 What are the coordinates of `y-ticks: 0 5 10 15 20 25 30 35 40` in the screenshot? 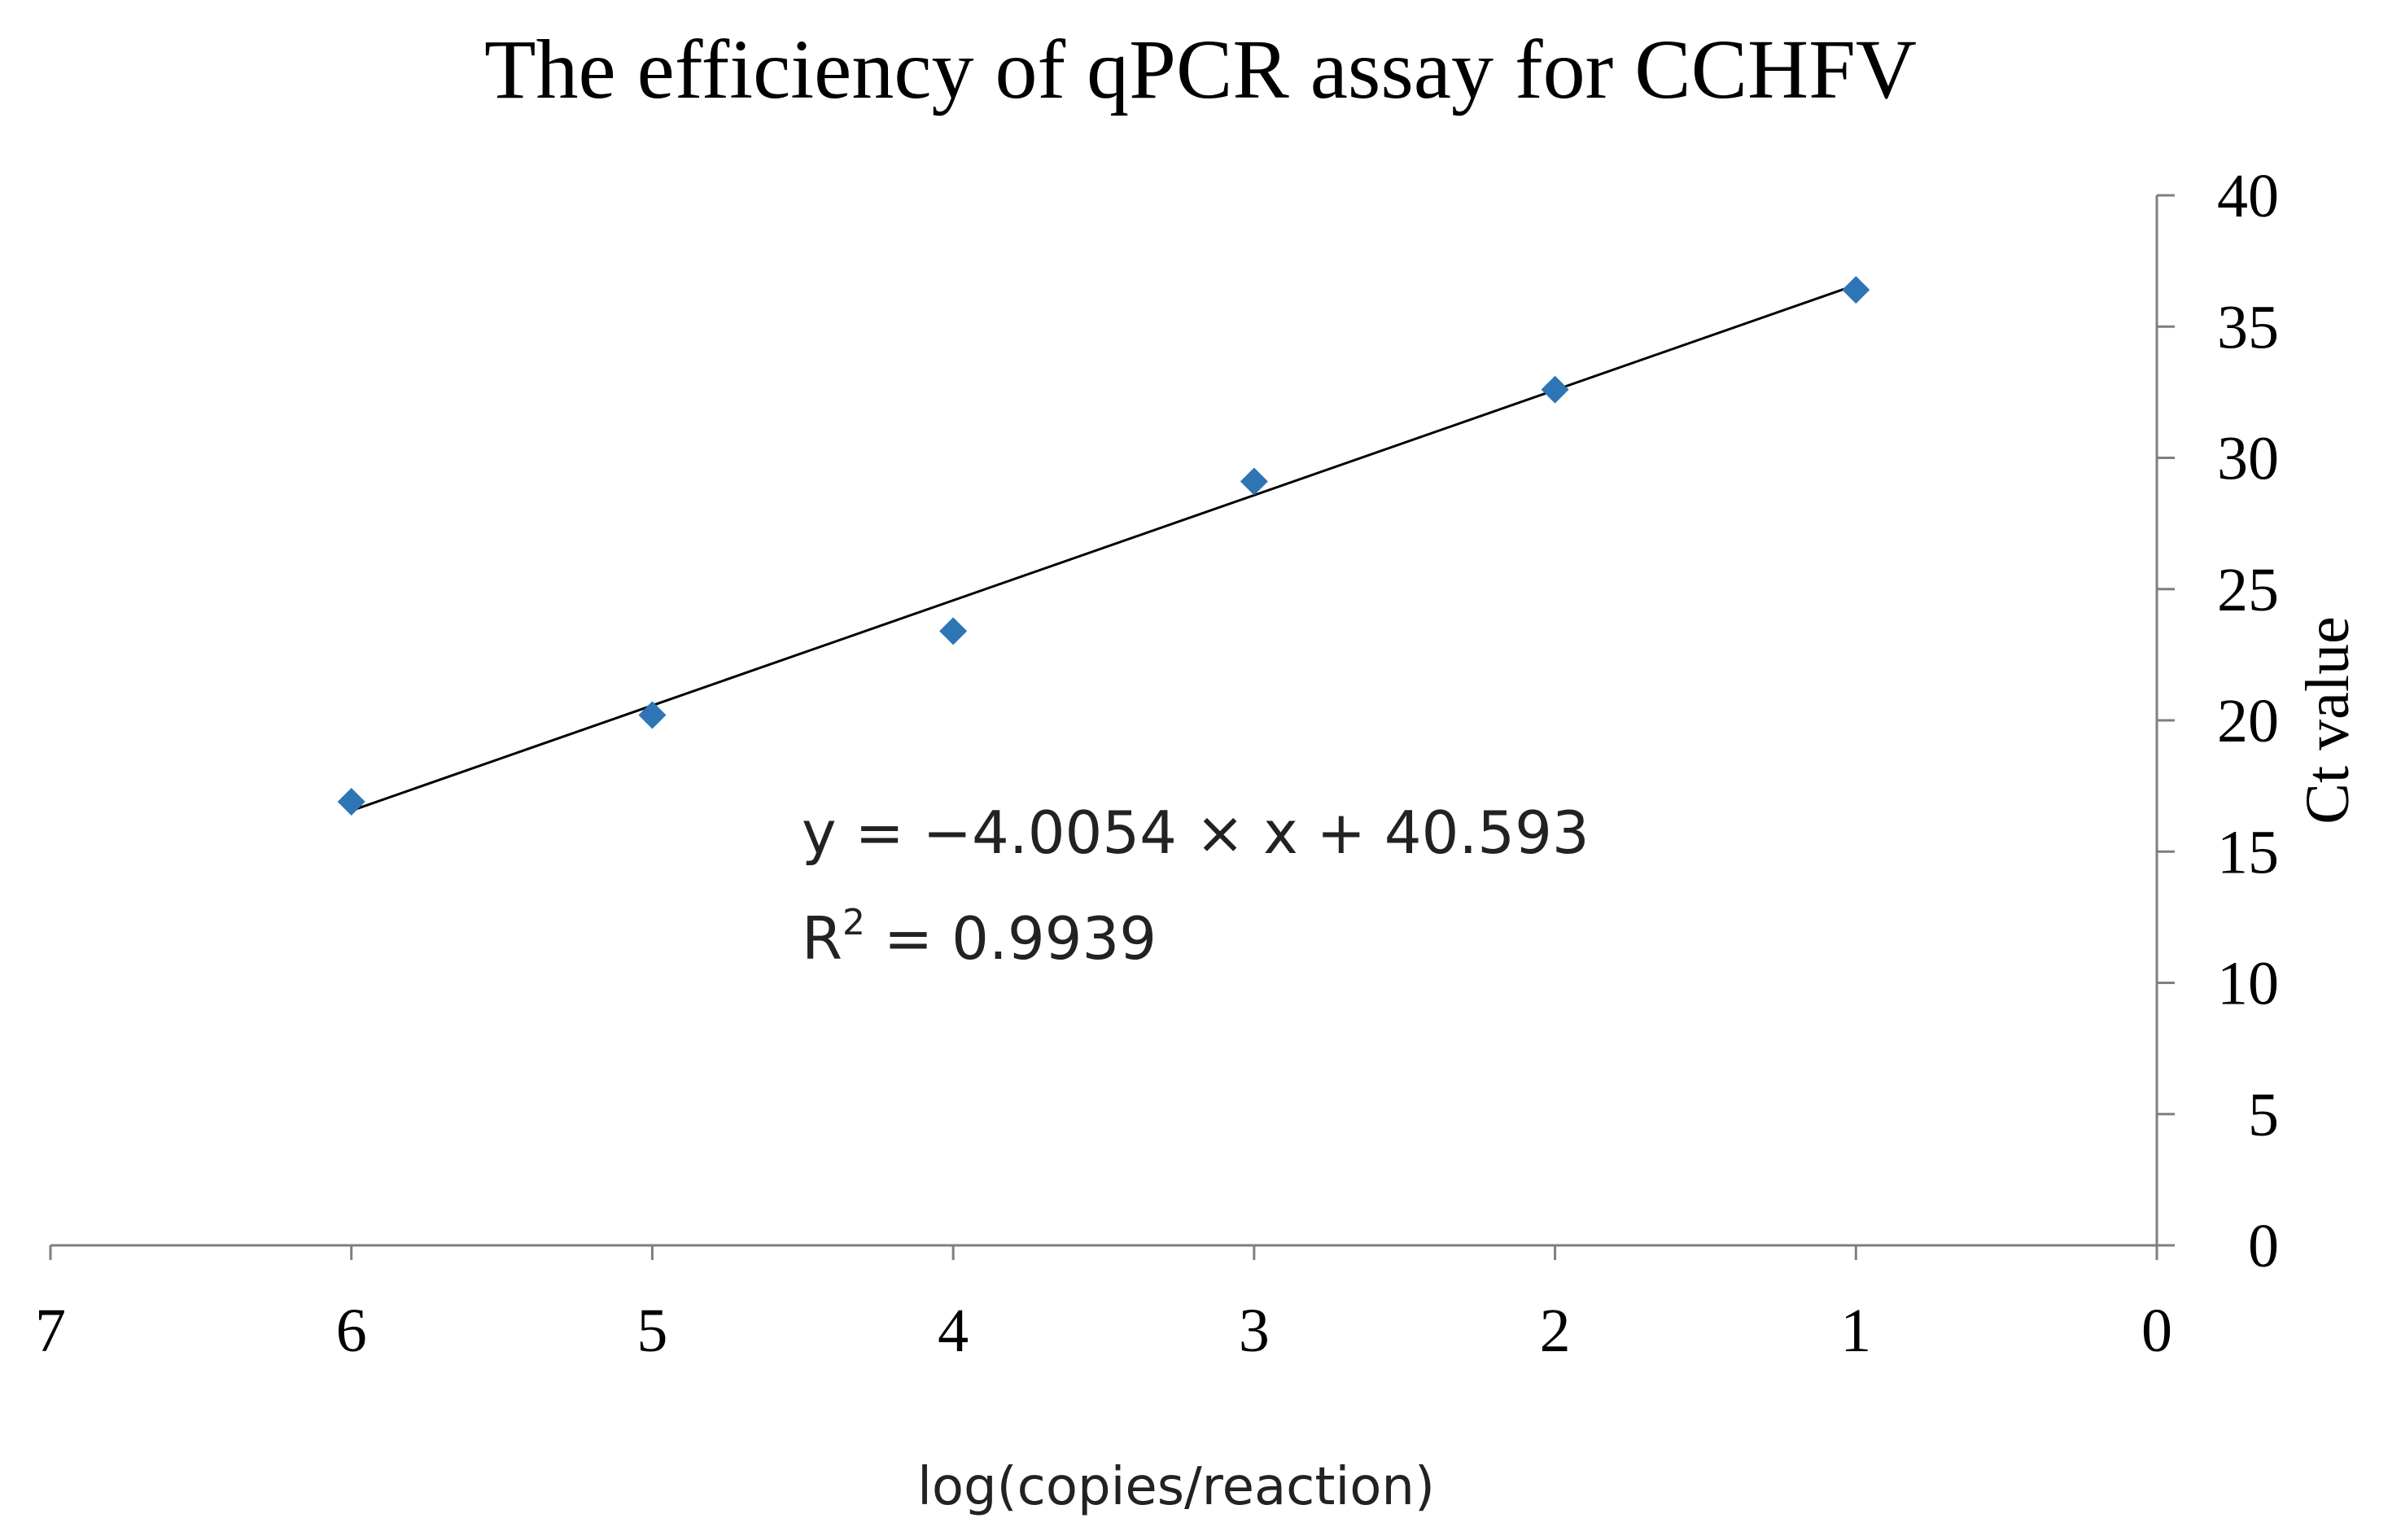 It's located at (2218, 721).